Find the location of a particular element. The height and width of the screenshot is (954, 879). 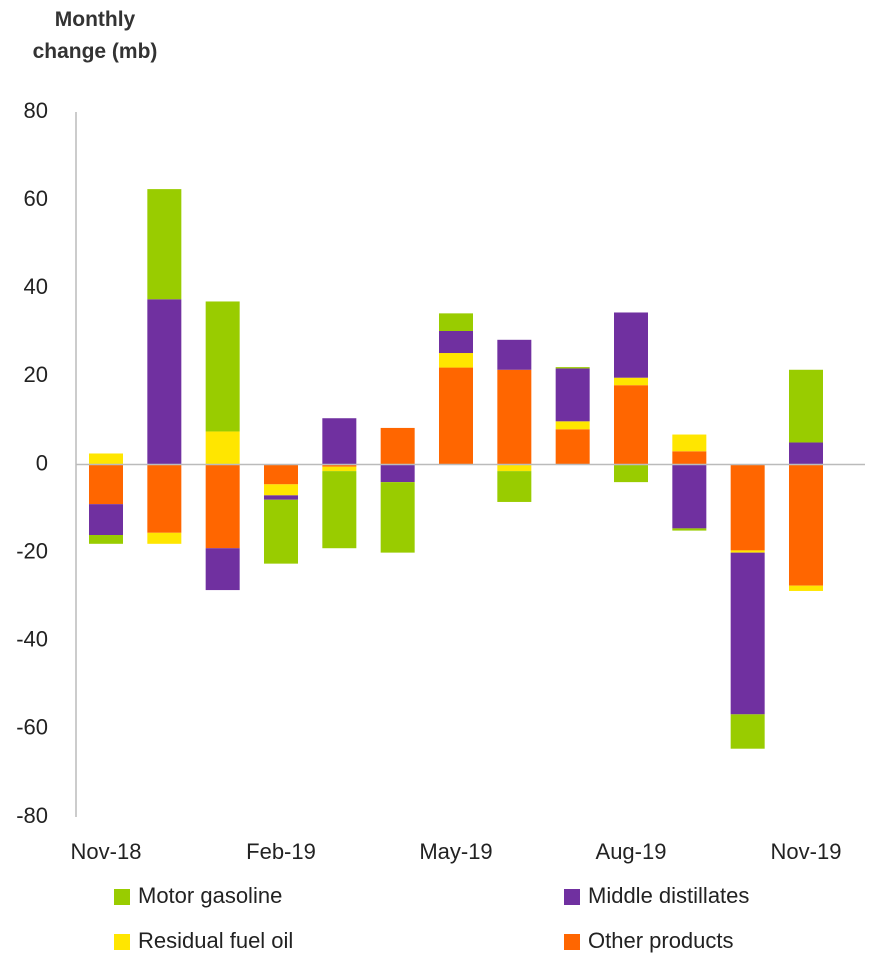

y-tick-label: -40 is located at coordinates (32, 639).